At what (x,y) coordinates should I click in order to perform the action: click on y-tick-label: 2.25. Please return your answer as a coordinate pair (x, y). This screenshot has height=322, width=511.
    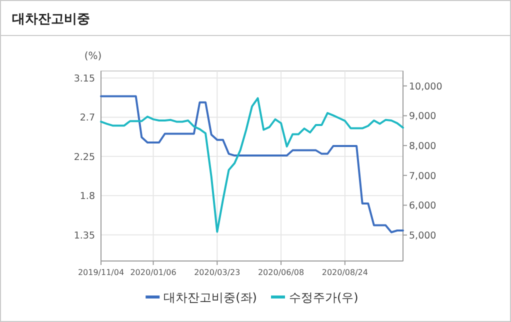
    Looking at the image, I should click on (84, 157).